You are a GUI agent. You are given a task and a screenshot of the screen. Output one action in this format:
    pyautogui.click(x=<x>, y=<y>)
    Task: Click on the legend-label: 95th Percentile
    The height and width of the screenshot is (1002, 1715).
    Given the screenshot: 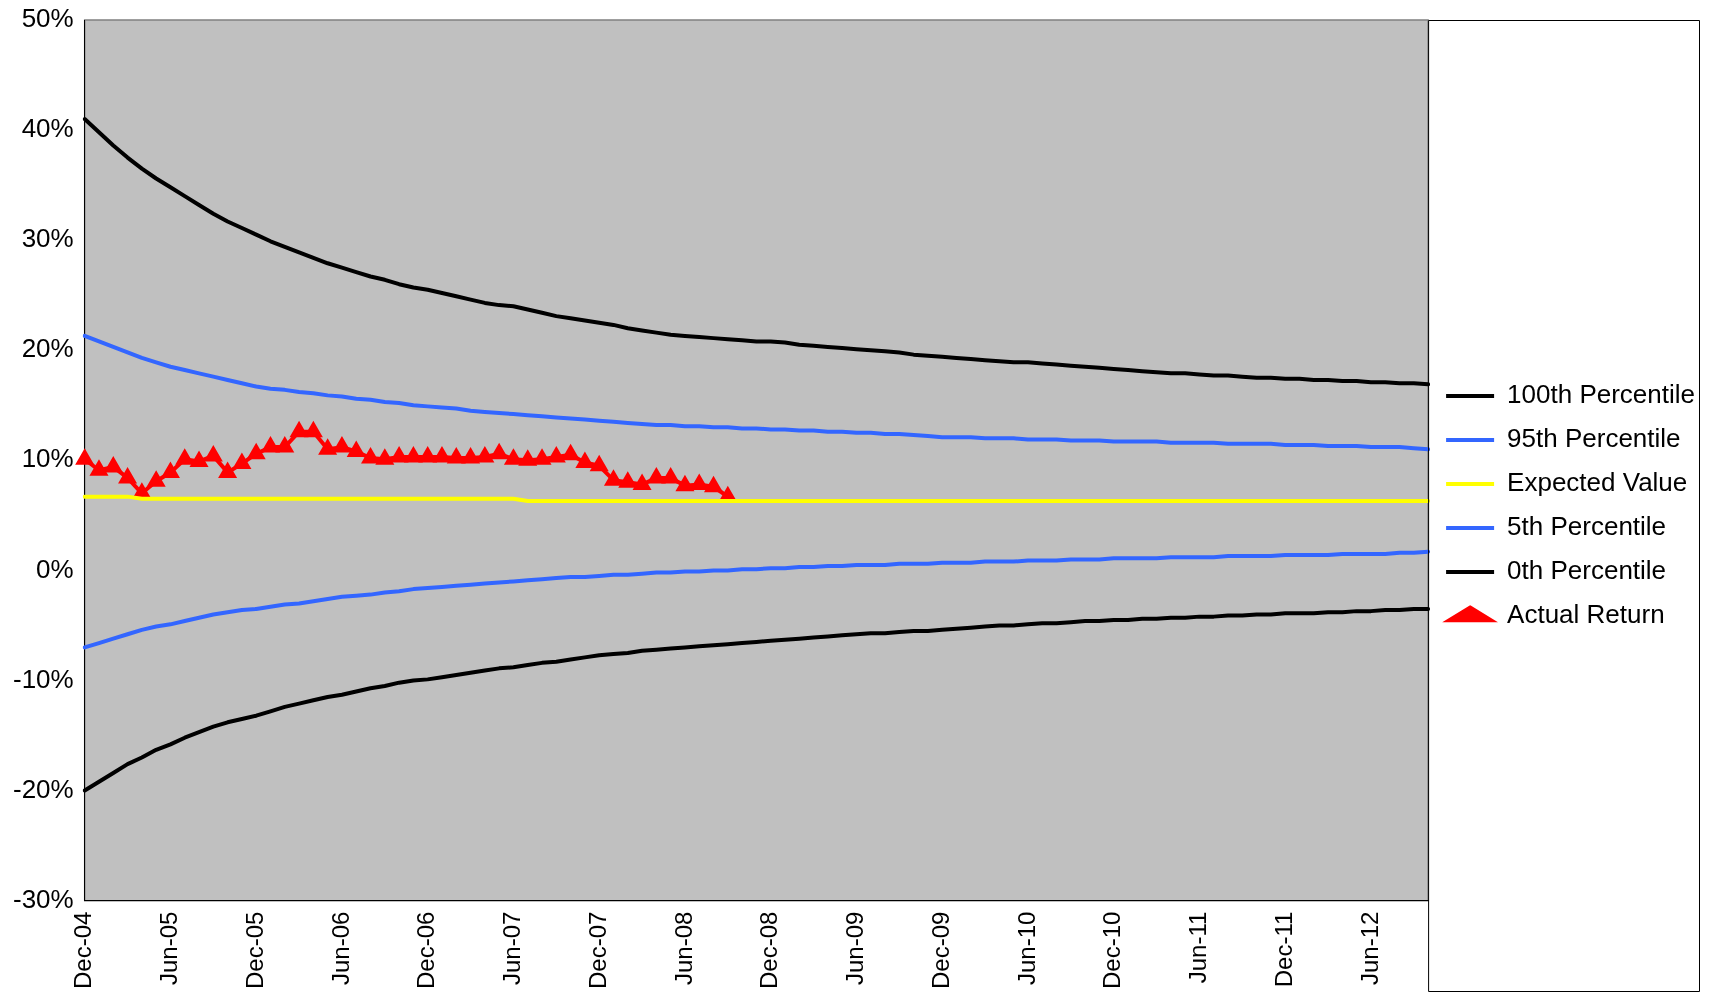 What is the action you would take?
    pyautogui.click(x=1594, y=438)
    